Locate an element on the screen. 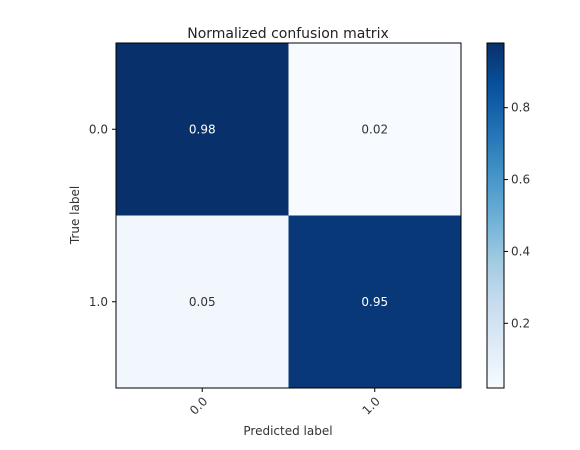  cell-value-label: 0.95 is located at coordinates (374, 302).